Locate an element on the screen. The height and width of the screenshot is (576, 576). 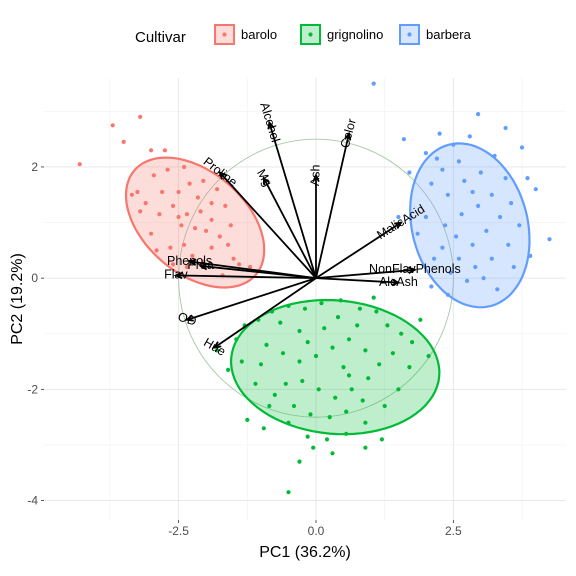
arrowhead-proline is located at coordinates (222, 175).